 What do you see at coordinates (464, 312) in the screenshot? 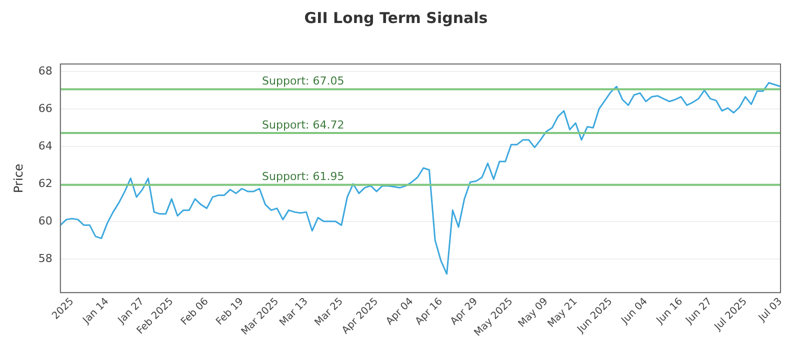
I see `x-tick-label: Apr 29` at bounding box center [464, 312].